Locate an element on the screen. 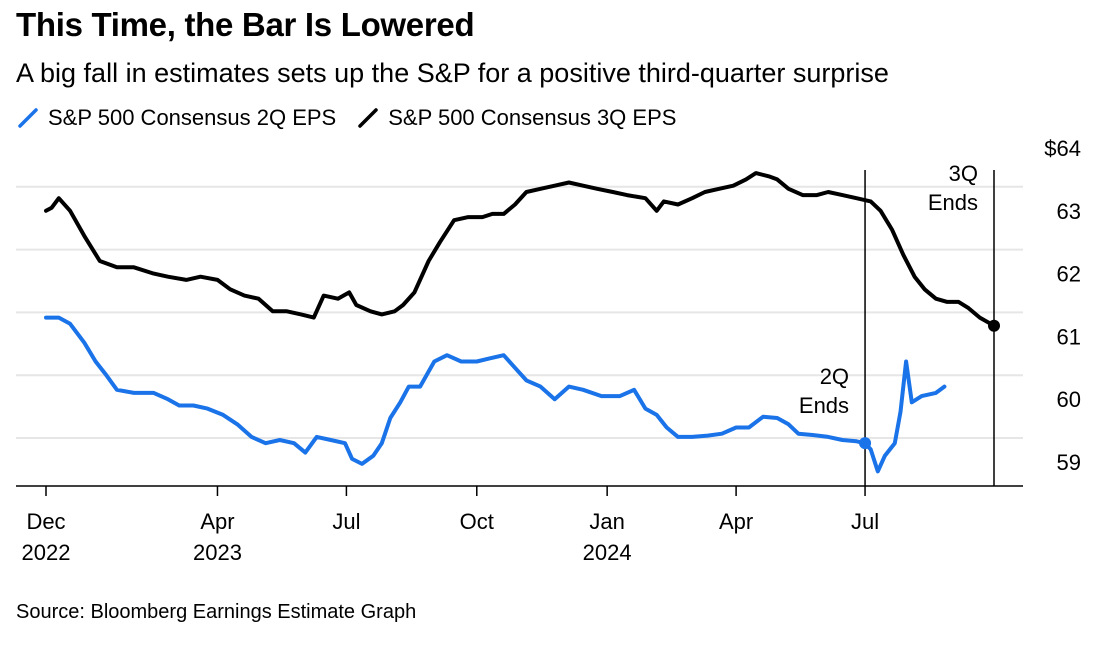 Image resolution: width=1114 pixels, height=649 pixels. legend-swatch-2q-icon is located at coordinates (28, 118).